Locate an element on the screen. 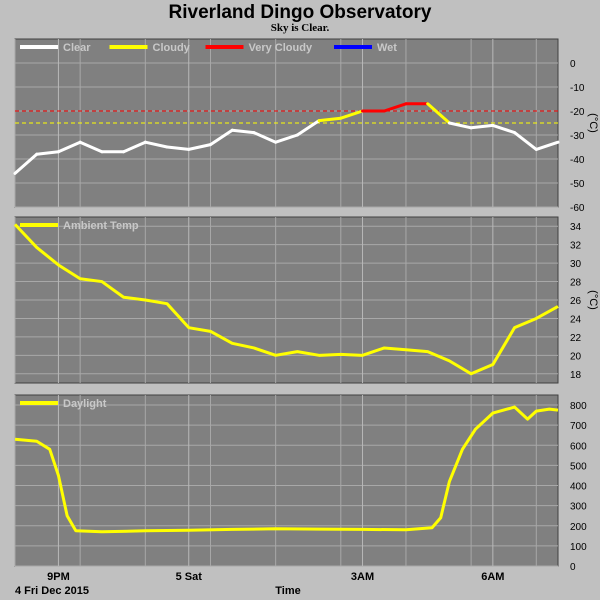  y-tick-label: -20 is located at coordinates (577, 112).